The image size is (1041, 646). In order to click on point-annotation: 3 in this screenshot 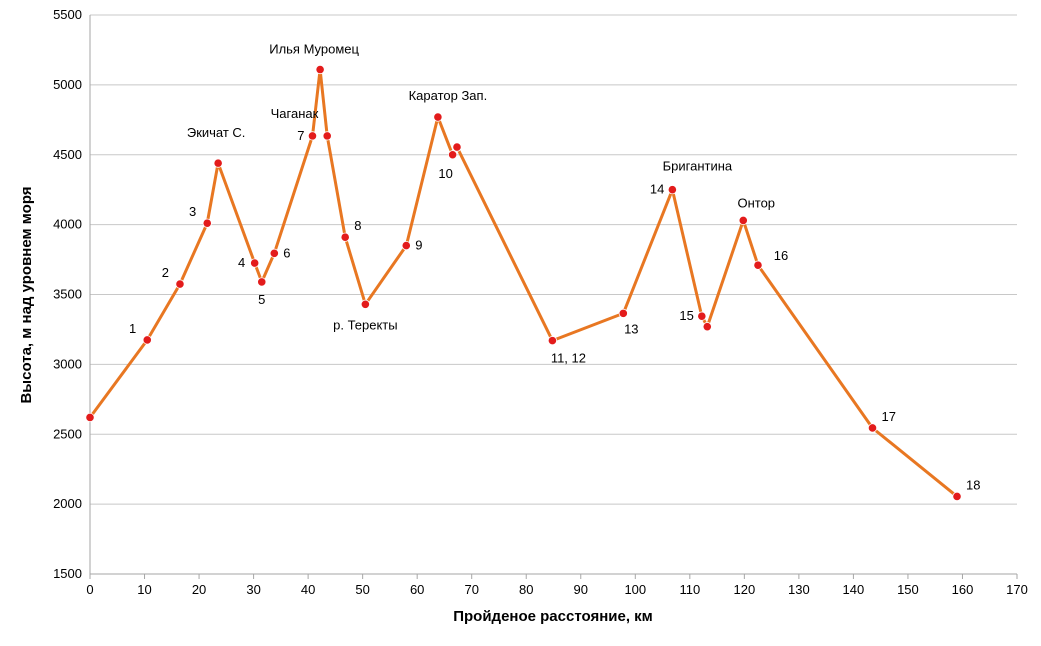, I will do `click(192, 211)`.